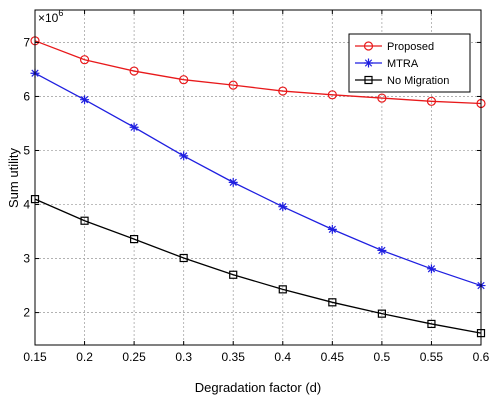  Describe the element at coordinates (368, 46) in the screenshot. I see `legend-marker-proposed` at that location.